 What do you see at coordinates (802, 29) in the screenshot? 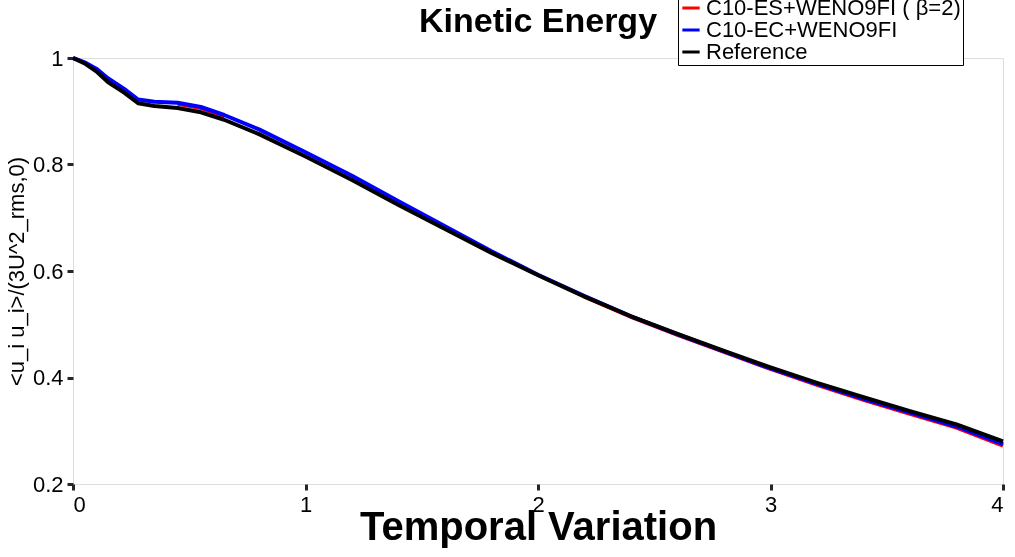
I see `legend-label: C10-EC+WENO9FI` at bounding box center [802, 29].